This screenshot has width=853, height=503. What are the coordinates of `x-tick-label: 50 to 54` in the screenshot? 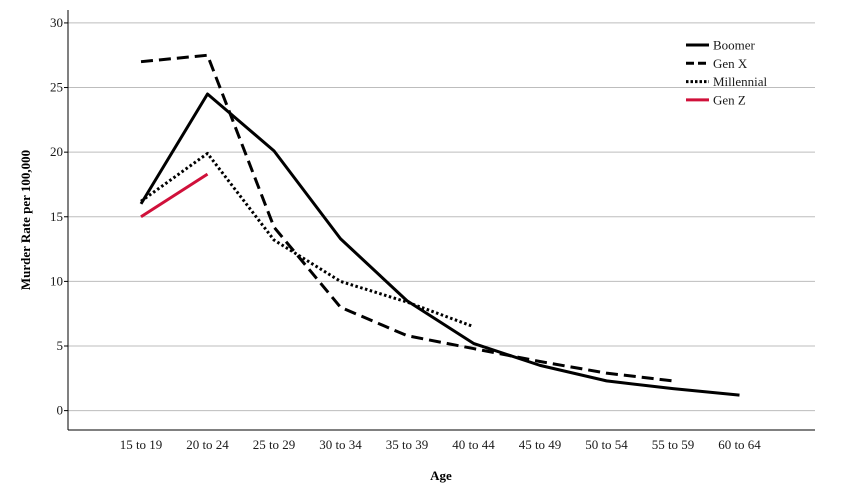 It's located at (606, 444).